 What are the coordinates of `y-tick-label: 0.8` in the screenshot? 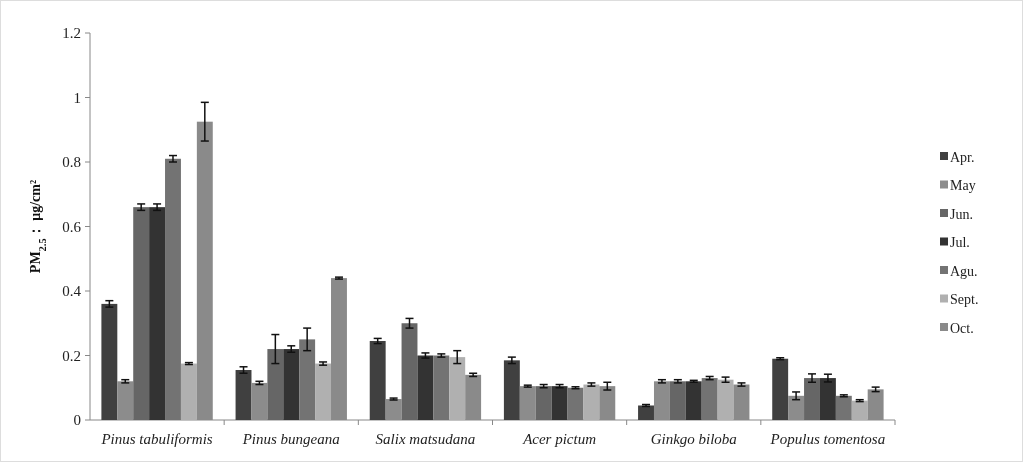 It's located at (71, 162).